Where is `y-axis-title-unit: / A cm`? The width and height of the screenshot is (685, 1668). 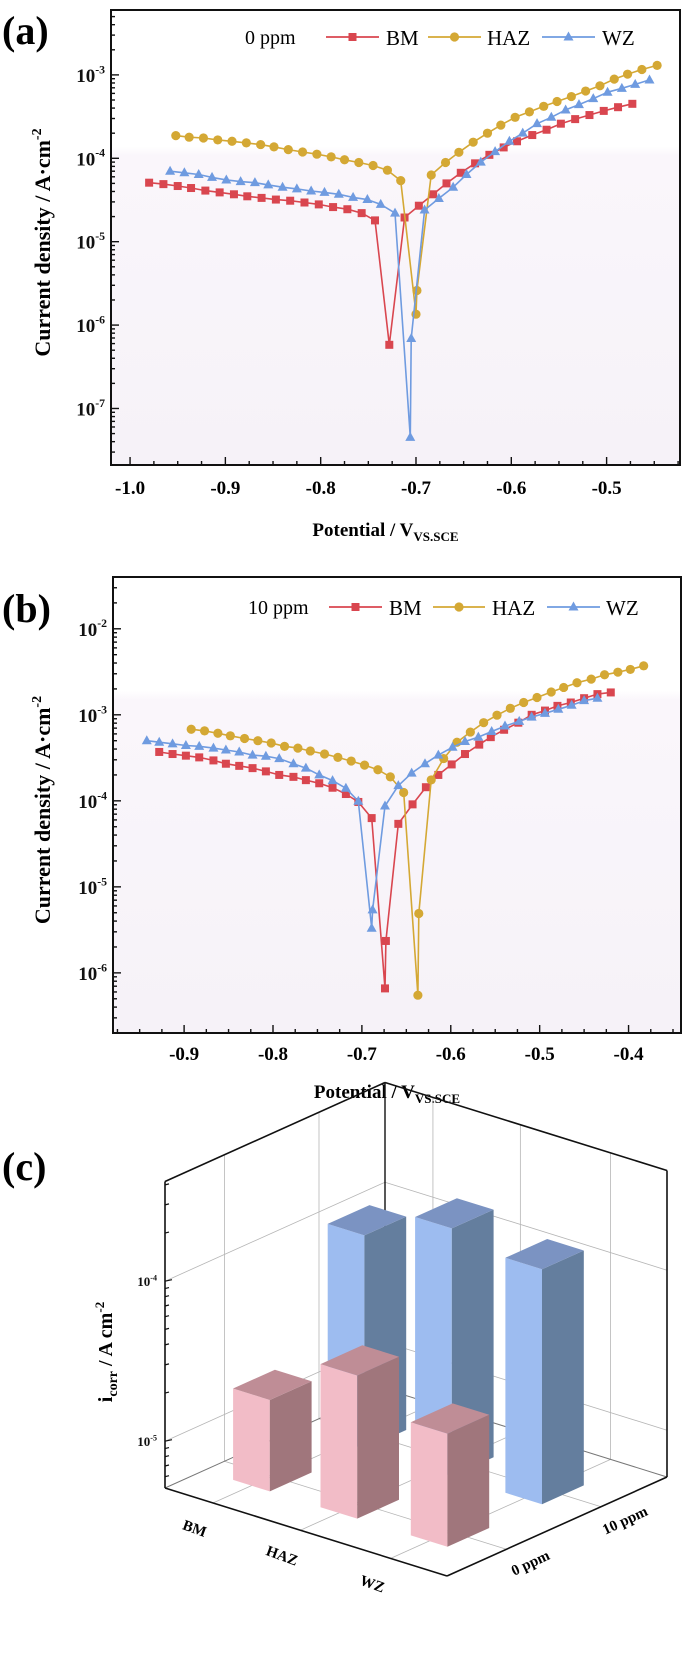 y-axis-title-unit: / A cm is located at coordinates (106, 1341).